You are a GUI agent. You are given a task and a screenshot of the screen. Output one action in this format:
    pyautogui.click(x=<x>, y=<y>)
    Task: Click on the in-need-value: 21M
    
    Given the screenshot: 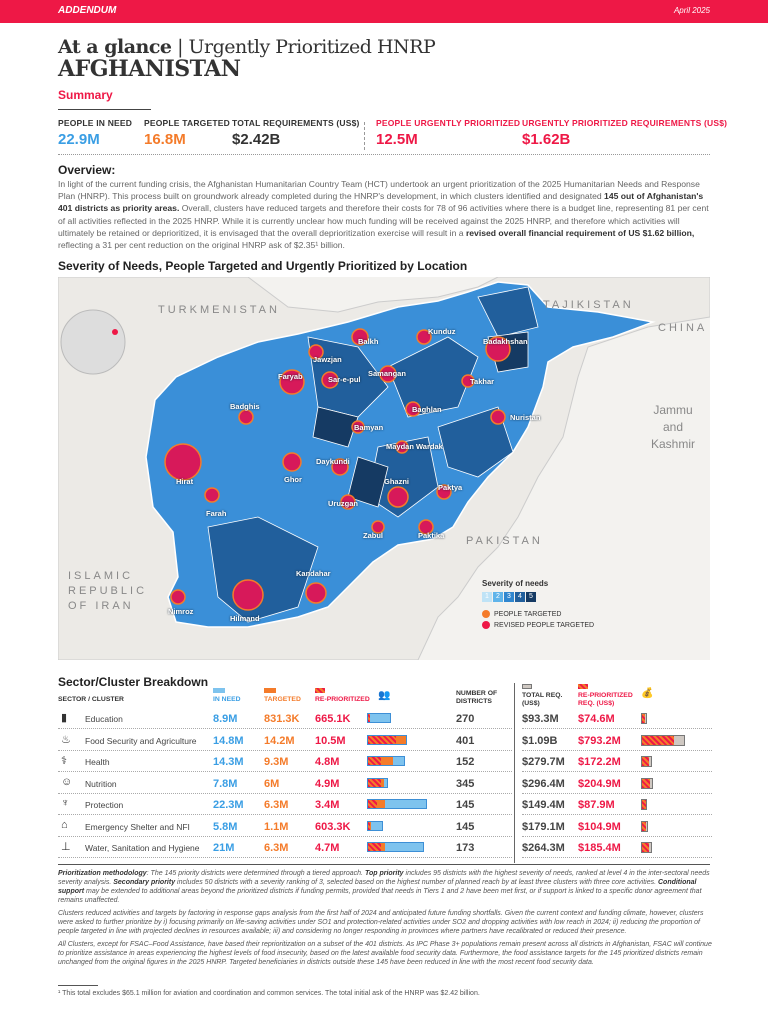 What is the action you would take?
    pyautogui.click(x=224, y=848)
    